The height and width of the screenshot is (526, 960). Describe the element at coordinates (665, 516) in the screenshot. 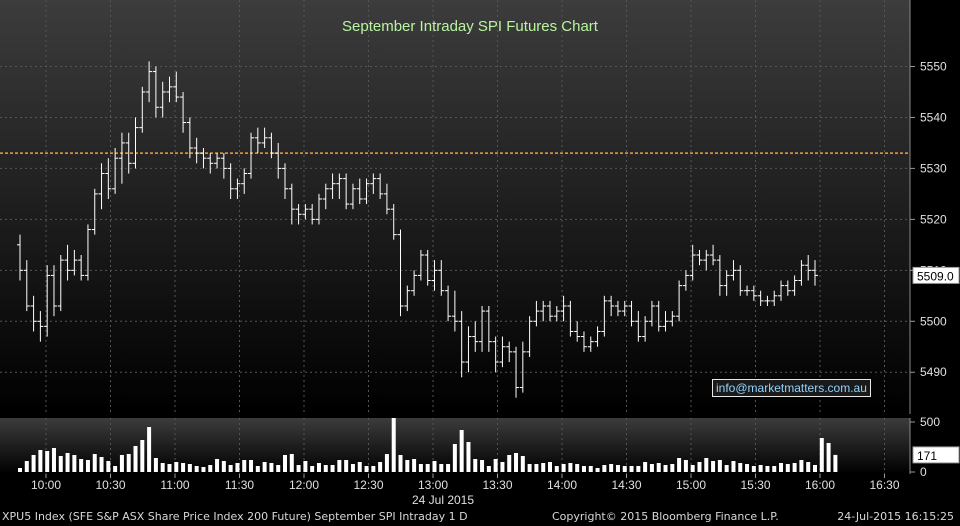

I see `footer-copyright: Copyright© 2015 Bloomberg Finance L.P.` at that location.